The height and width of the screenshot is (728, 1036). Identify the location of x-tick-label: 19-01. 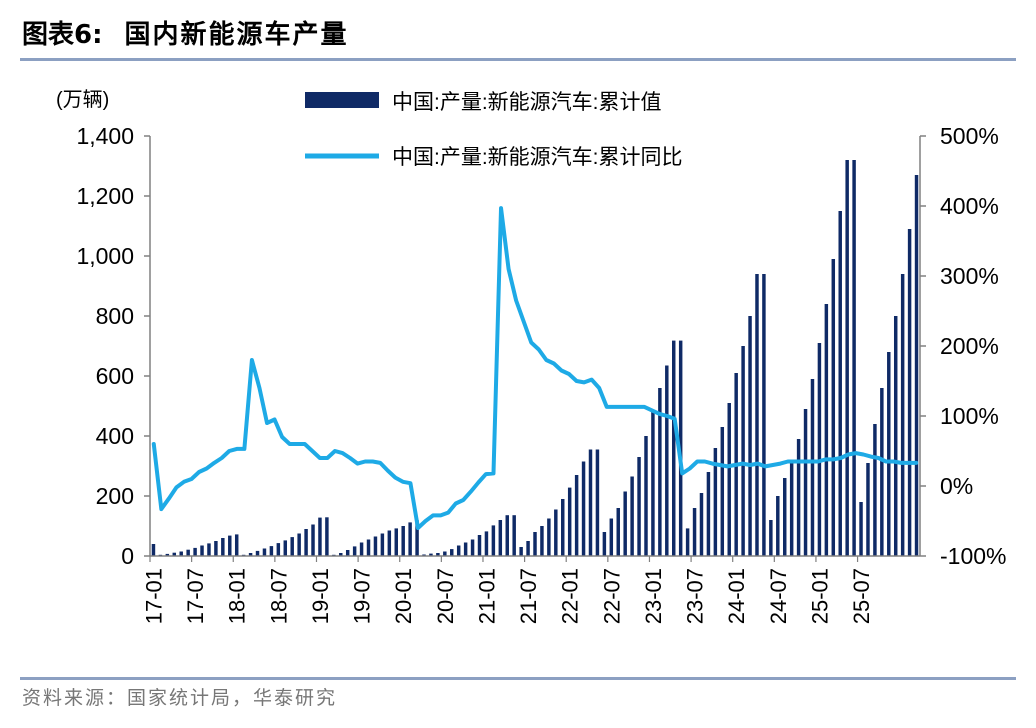
(320, 596).